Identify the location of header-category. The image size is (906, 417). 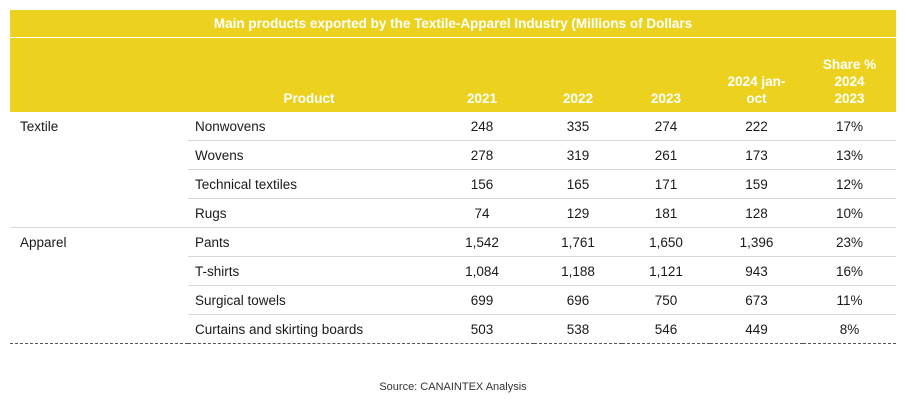
(99, 74).